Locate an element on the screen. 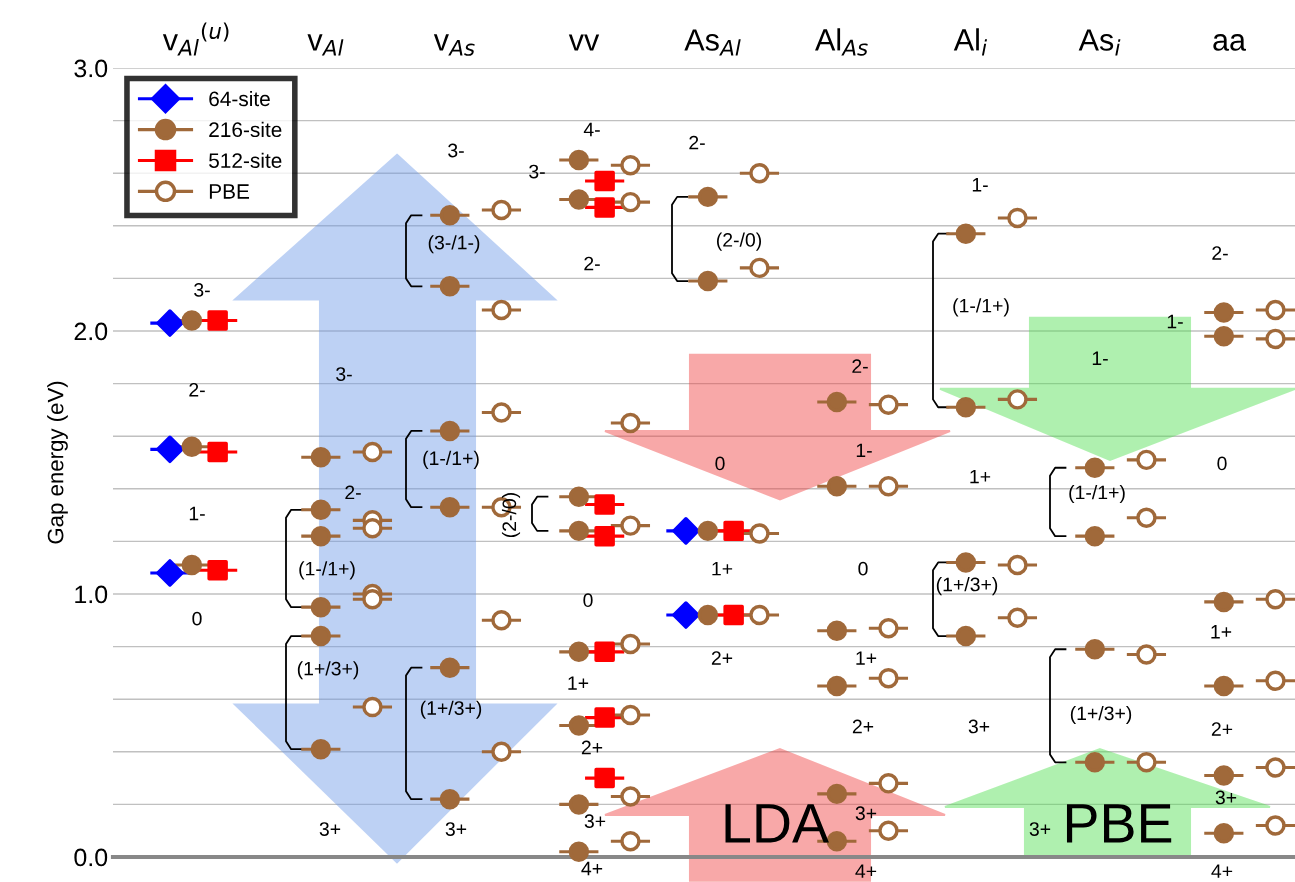  y-tick-label: 2.0 is located at coordinates (91, 331).